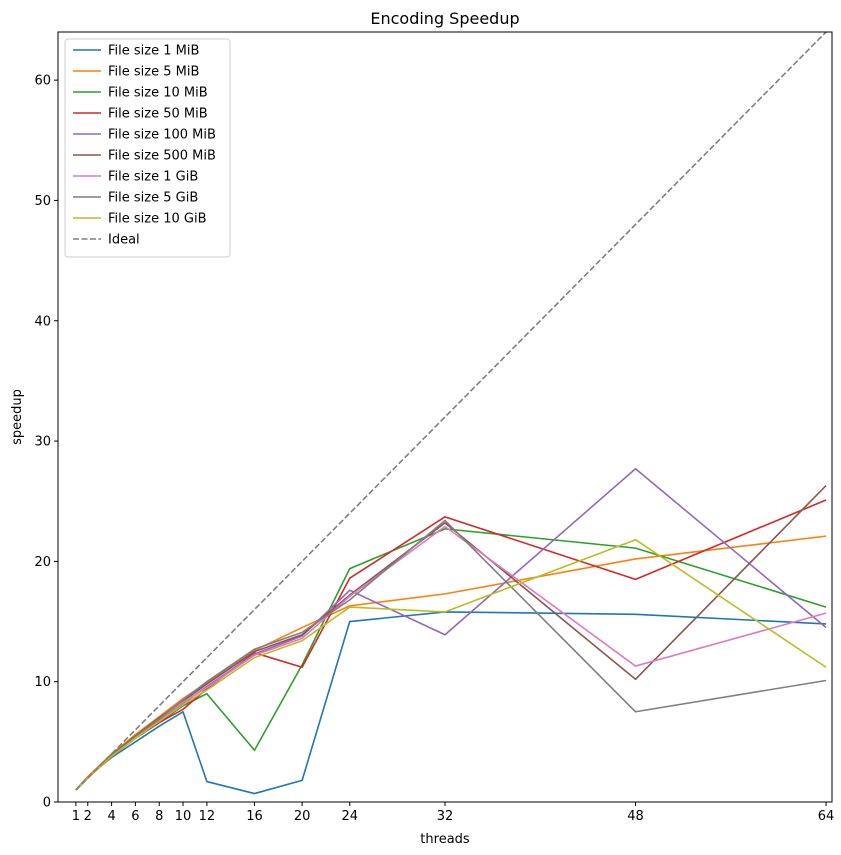  I want to click on x-tick-label: 12, so click(207, 816).